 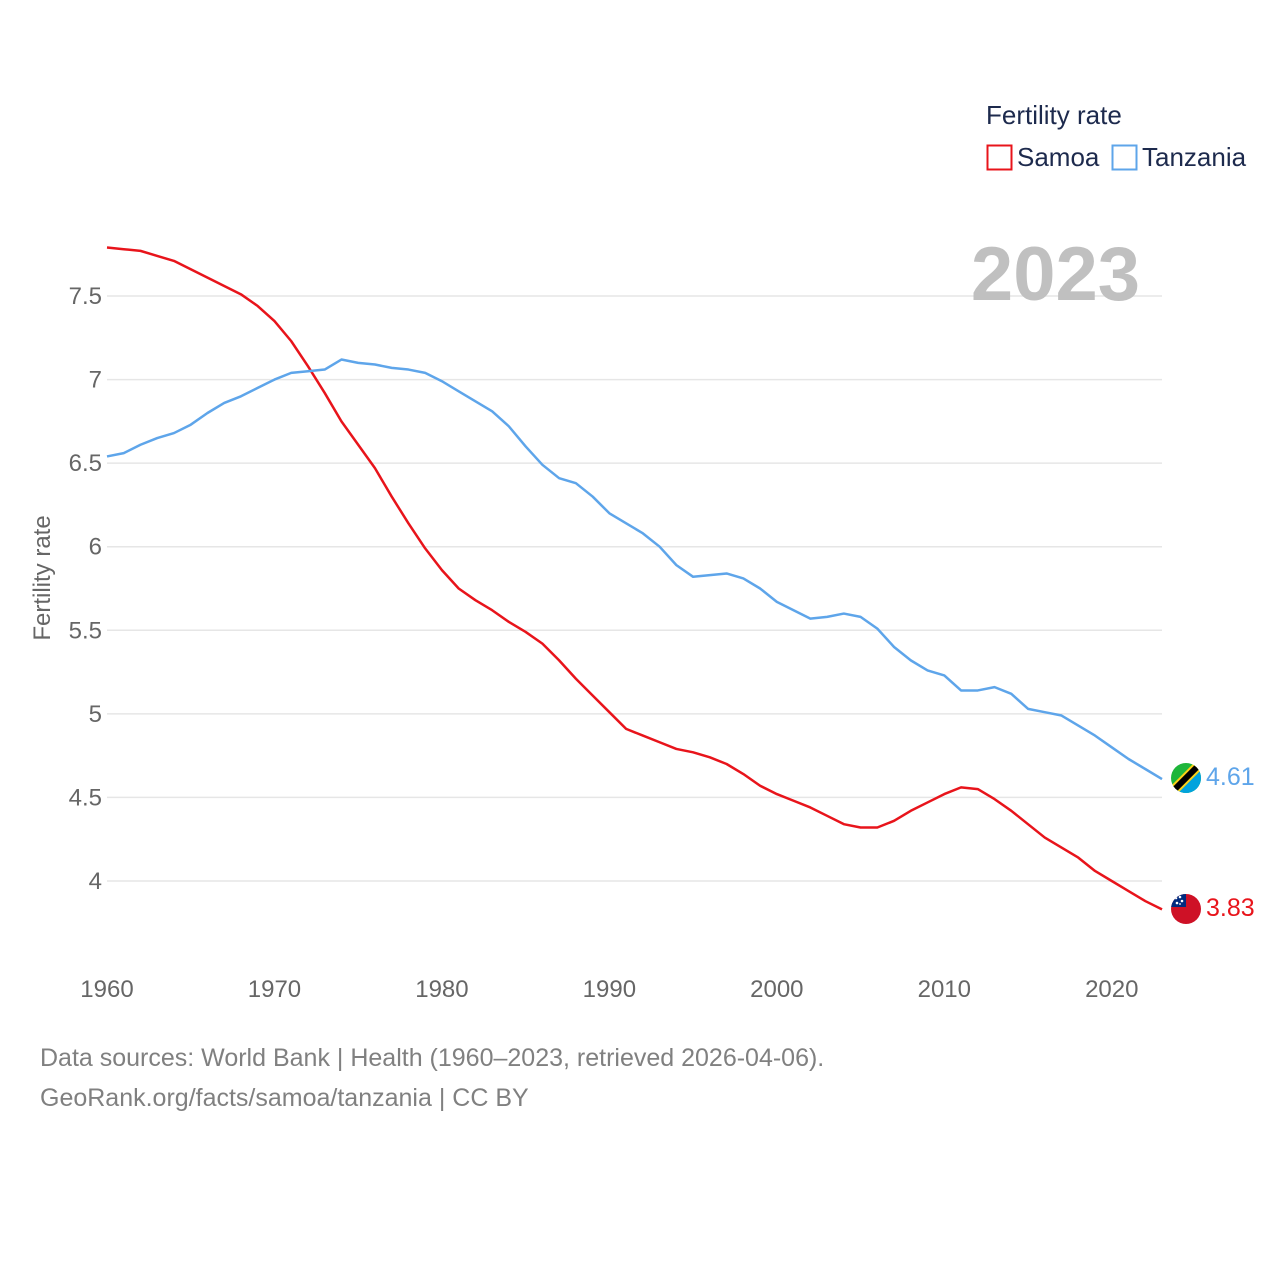 I want to click on samoa-end-value: 3.83, so click(x=1230, y=908).